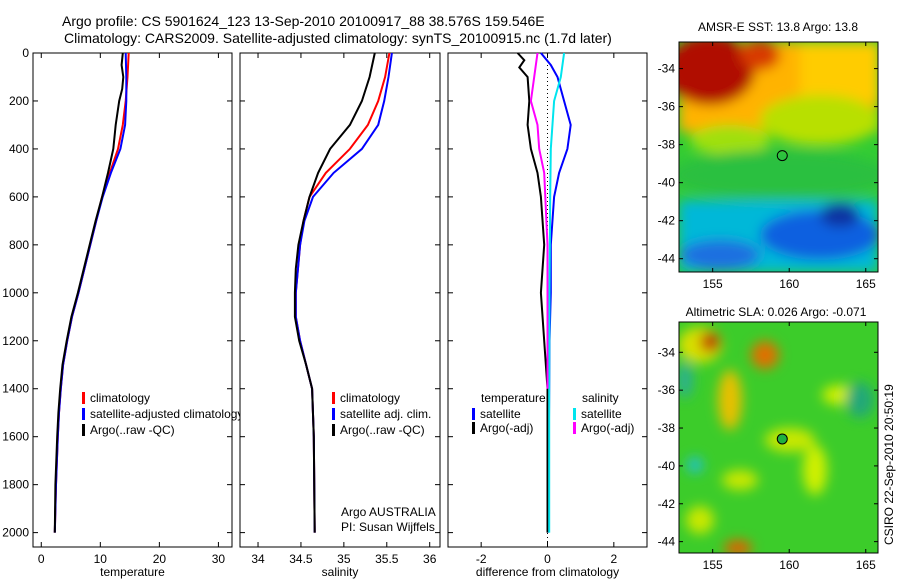  I want to click on y-tick-label: 2000, so click(15, 533).